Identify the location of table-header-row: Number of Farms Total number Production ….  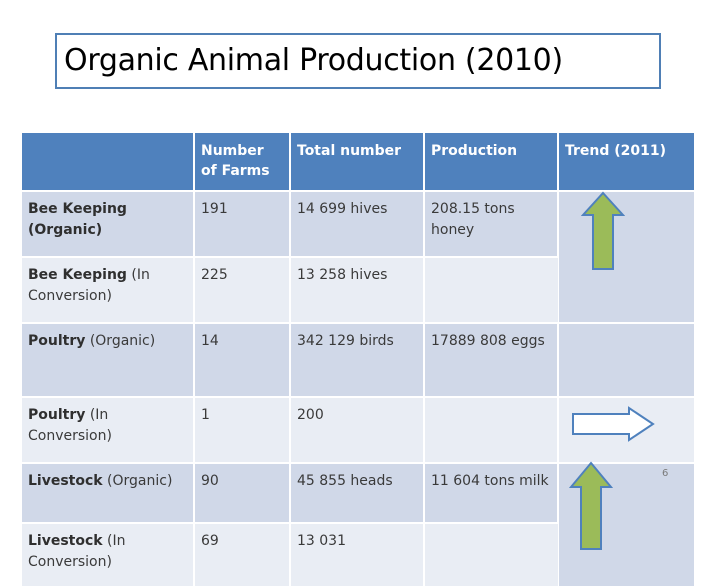
(358, 162).